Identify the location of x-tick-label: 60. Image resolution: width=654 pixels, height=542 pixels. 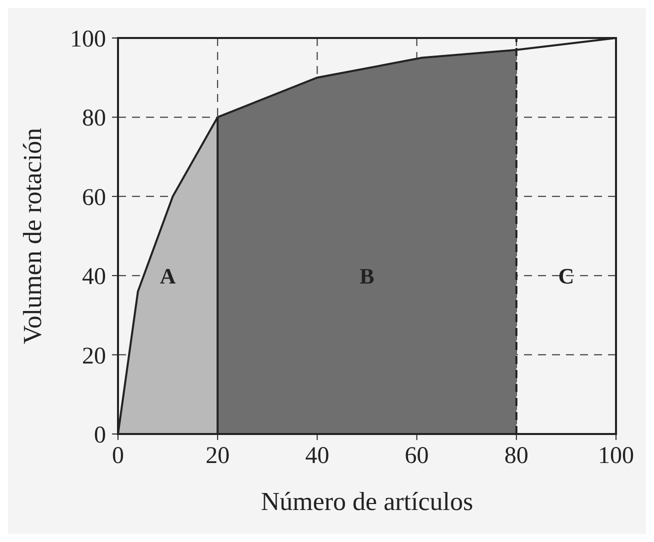
(416, 456).